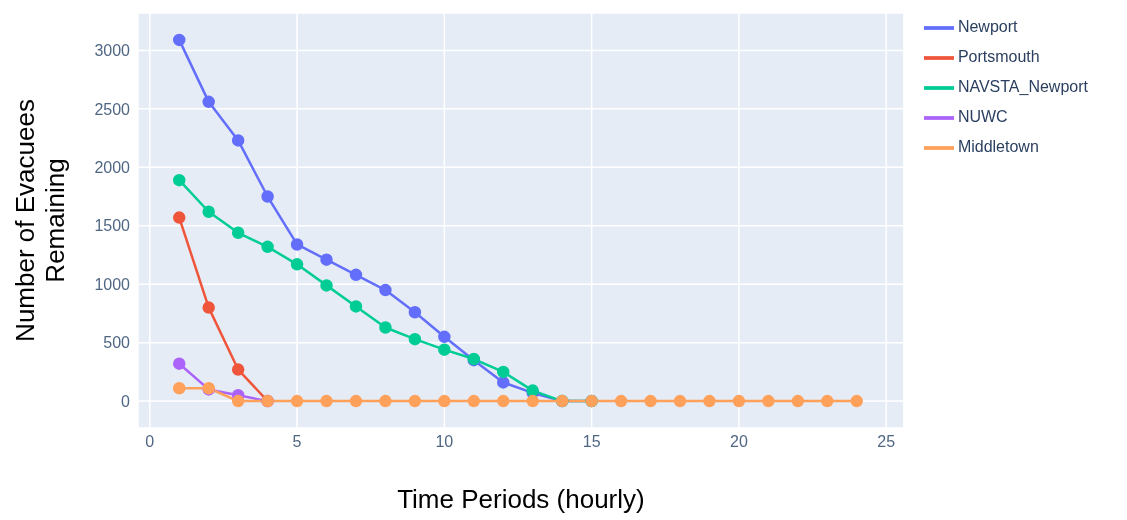 This screenshot has height=520, width=1127. What do you see at coordinates (444, 442) in the screenshot?
I see `x-tick-label: 10` at bounding box center [444, 442].